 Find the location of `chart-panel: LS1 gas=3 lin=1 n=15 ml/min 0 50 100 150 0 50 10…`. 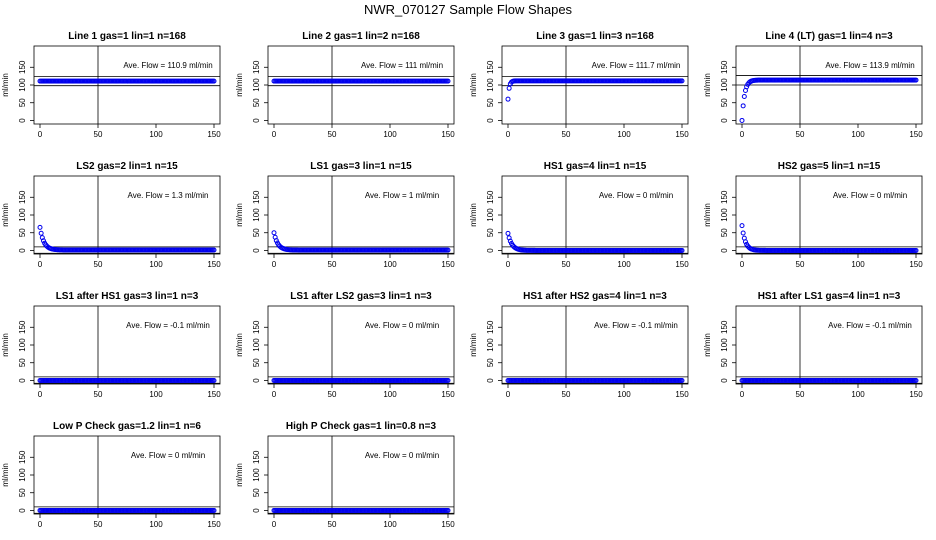

chart-panel: LS1 gas=3 lin=1 n=15 ml/min 0 50 100 150 0 50 10… is located at coordinates (345, 215).